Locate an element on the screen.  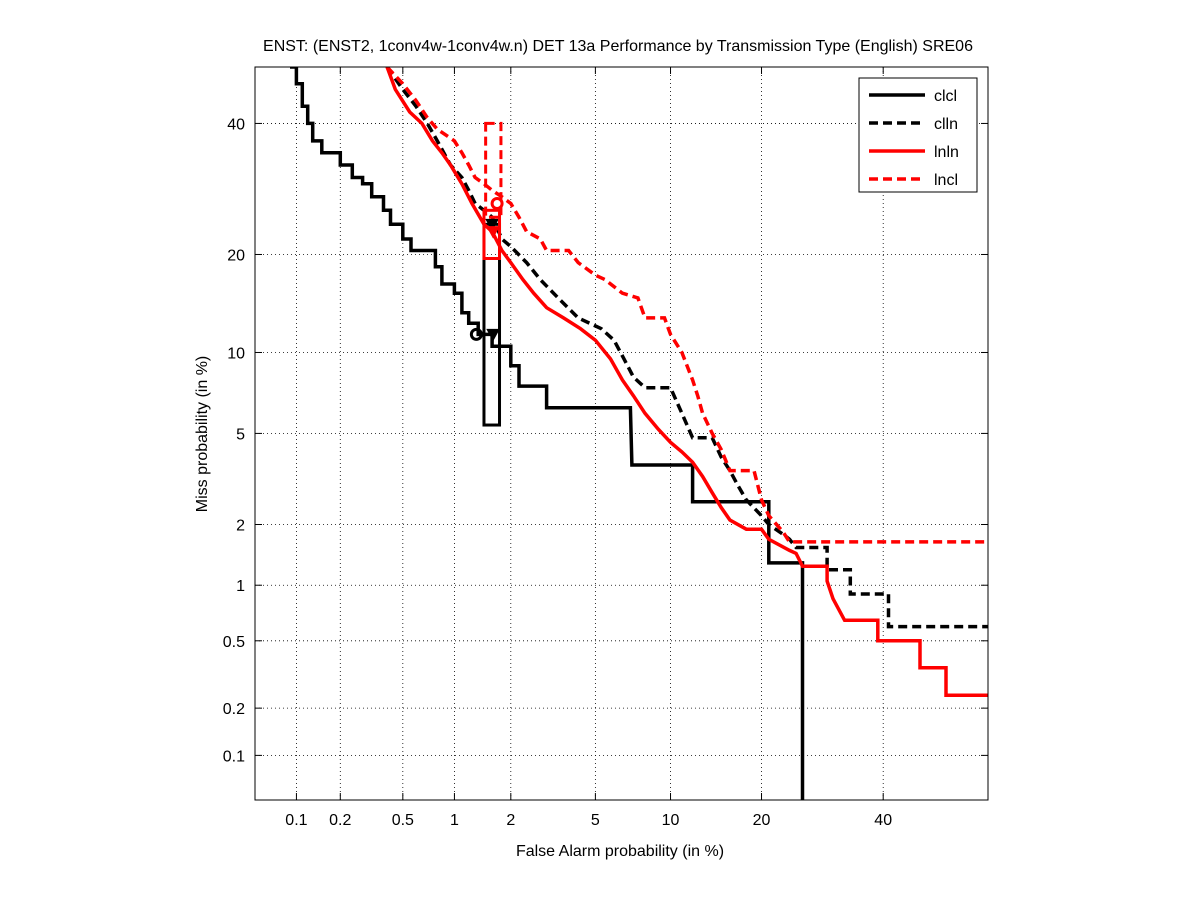
series-lnln-confidence-box is located at coordinates (492, 234).